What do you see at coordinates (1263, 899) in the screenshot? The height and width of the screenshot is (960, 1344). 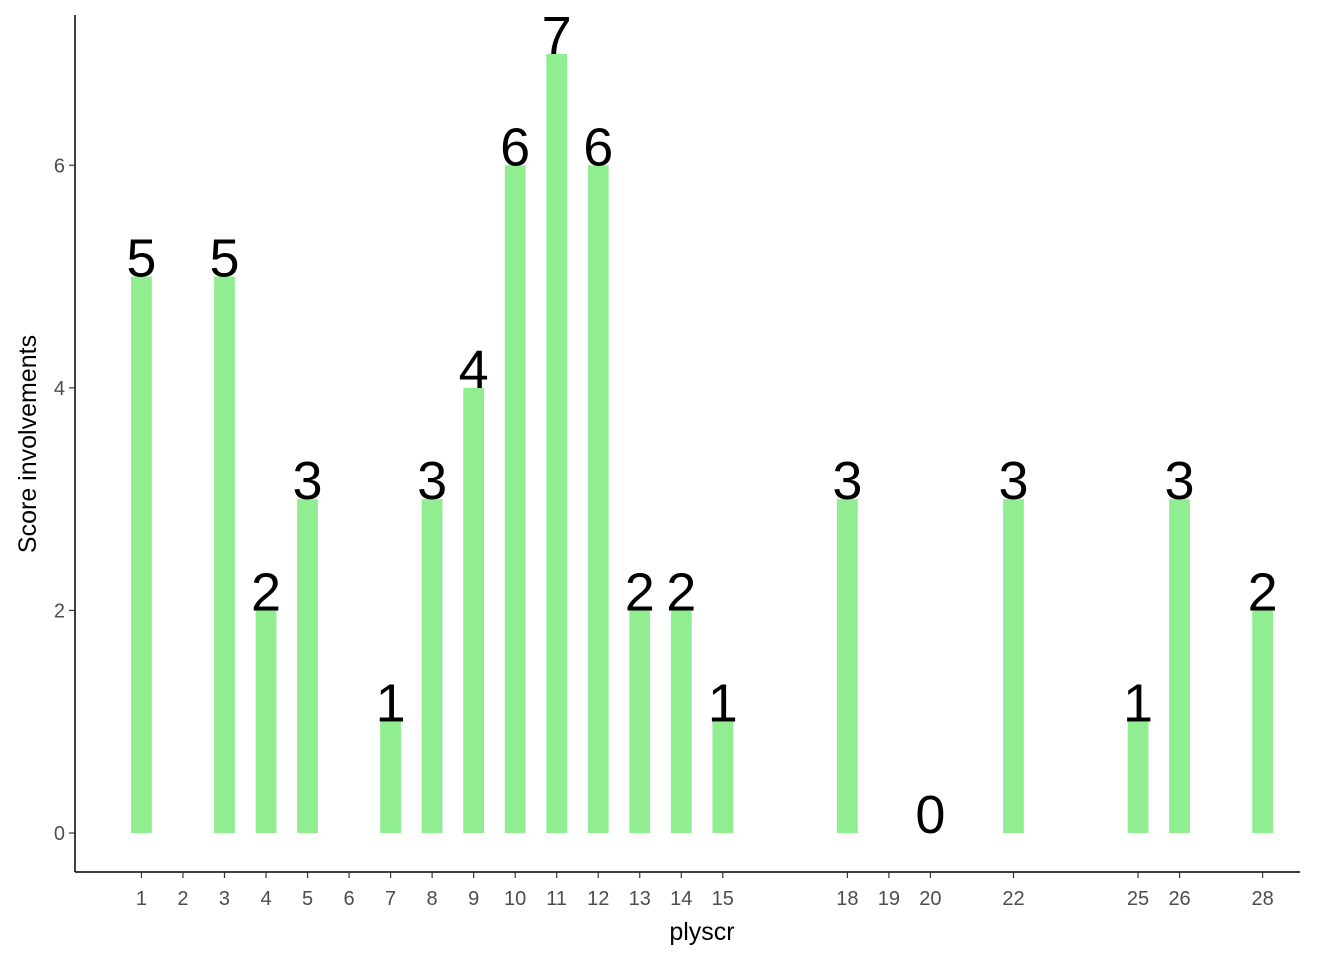 I see `x-tick-label: 28` at bounding box center [1263, 899].